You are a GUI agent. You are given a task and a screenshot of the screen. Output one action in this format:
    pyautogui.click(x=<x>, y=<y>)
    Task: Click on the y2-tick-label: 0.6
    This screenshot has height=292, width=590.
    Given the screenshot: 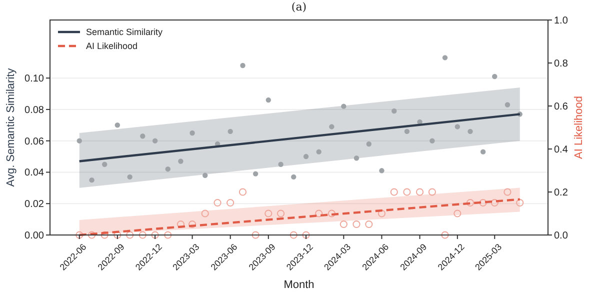 What is the action you would take?
    pyautogui.click(x=561, y=107)
    